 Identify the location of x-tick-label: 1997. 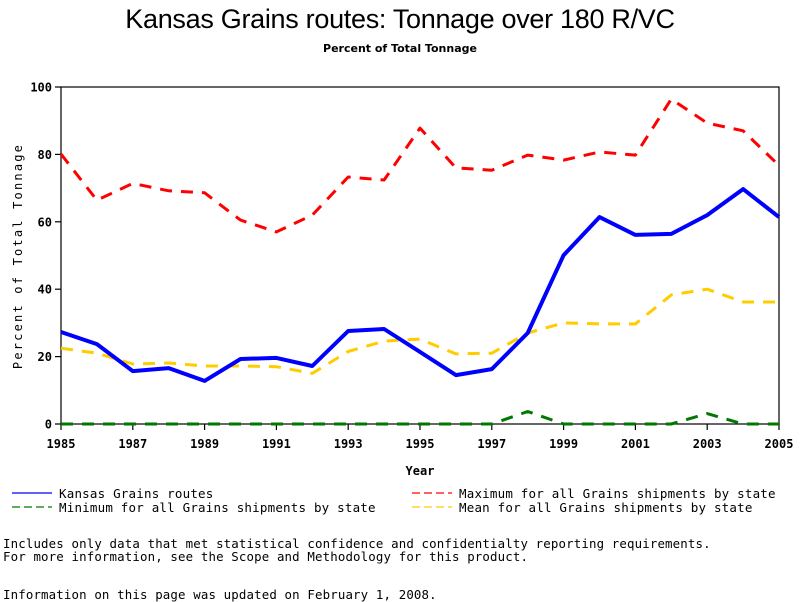
(491, 444).